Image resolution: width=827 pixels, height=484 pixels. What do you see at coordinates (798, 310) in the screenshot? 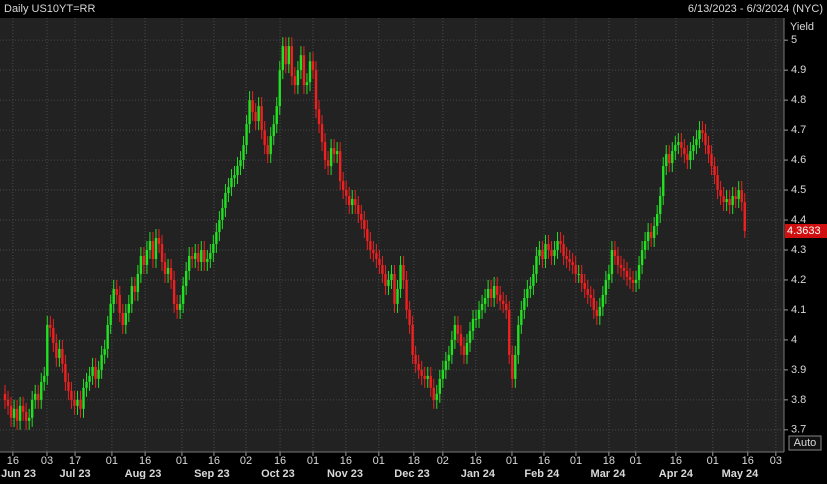
I see `y-tick-label: 4.1` at bounding box center [798, 310].